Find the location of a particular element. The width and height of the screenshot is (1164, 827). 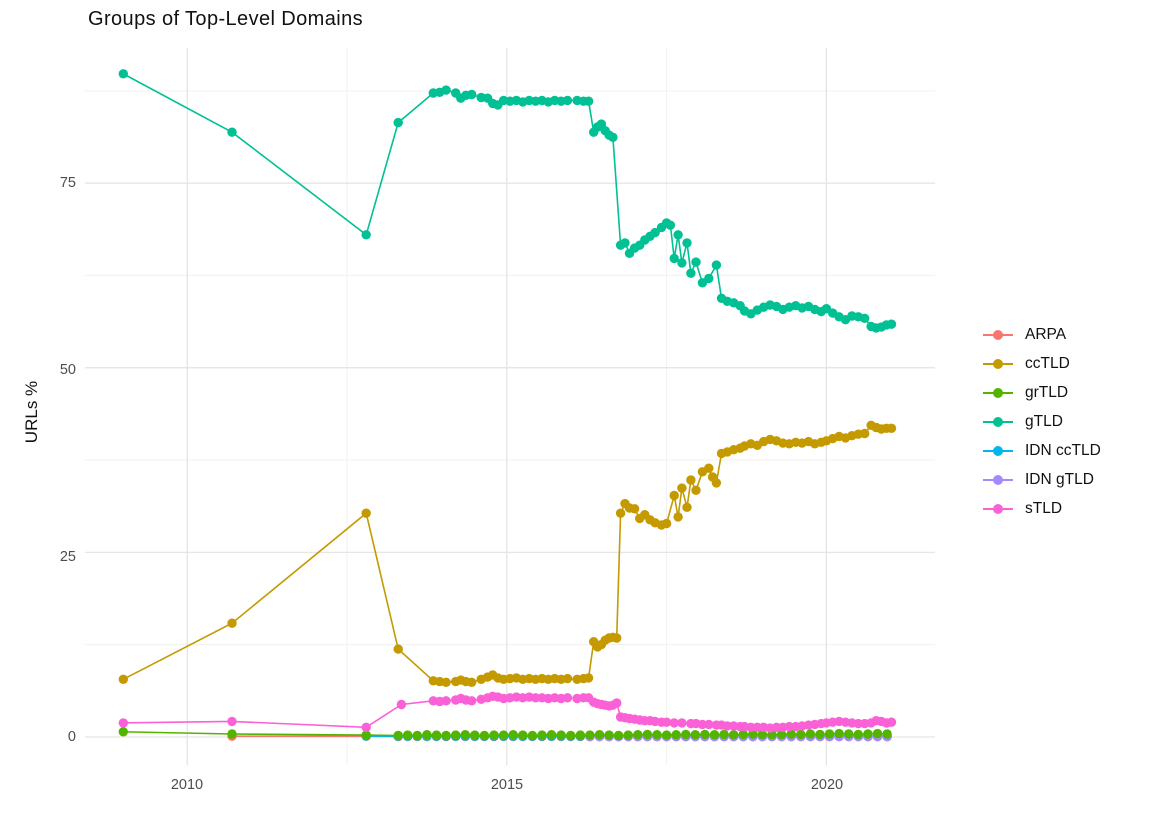

legend-item-idn-cctld: IDN ccTLD is located at coordinates (1042, 450).